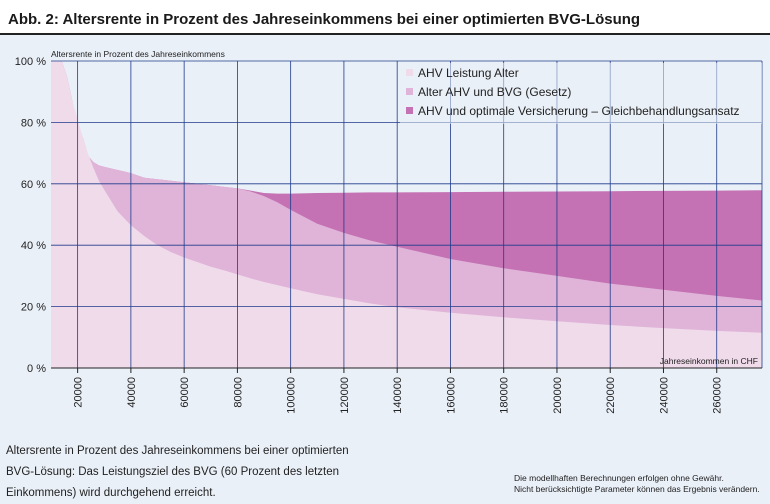  I want to click on x-tick-label-11: 240000, so click(664, 395).